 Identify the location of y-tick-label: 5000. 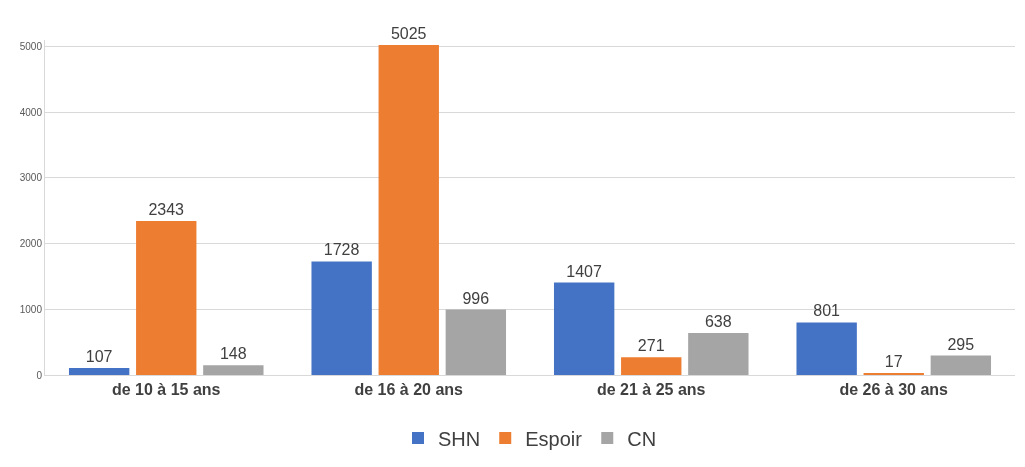
(31, 47).